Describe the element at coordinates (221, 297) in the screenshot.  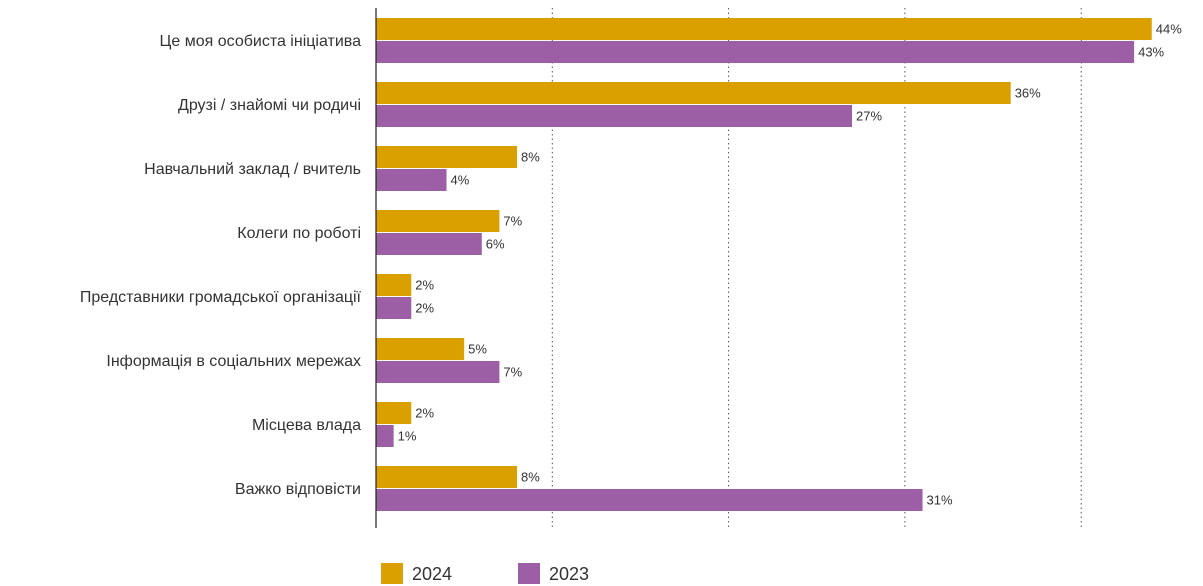
I see `category-label: Представники громадської організації` at that location.